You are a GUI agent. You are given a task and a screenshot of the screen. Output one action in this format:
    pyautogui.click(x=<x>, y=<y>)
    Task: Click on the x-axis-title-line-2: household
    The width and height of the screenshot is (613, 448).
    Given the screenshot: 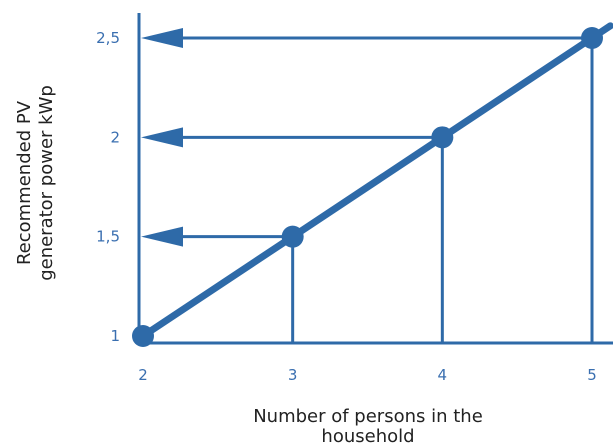 What is the action you would take?
    pyautogui.click(x=367, y=436)
    